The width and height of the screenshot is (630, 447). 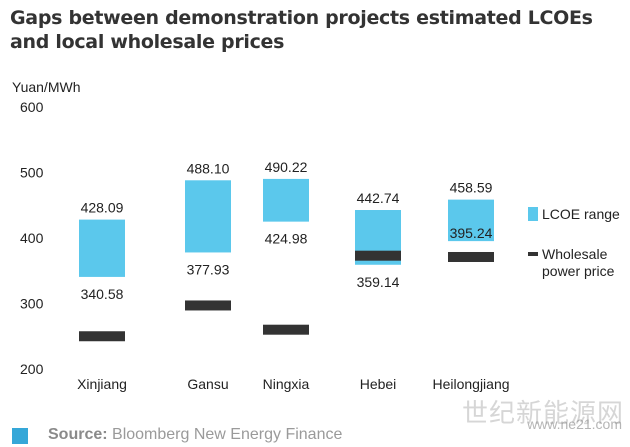 I want to click on source-marker, so click(x=20, y=436).